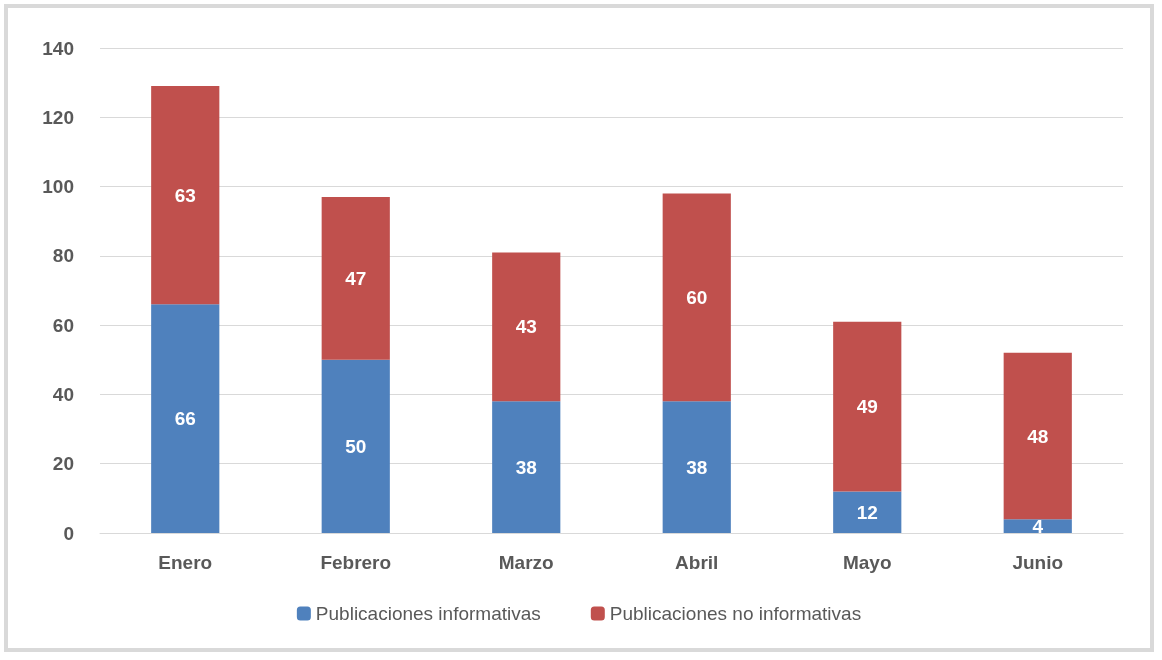 The height and width of the screenshot is (660, 1162). I want to click on data-label: 12, so click(867, 512).